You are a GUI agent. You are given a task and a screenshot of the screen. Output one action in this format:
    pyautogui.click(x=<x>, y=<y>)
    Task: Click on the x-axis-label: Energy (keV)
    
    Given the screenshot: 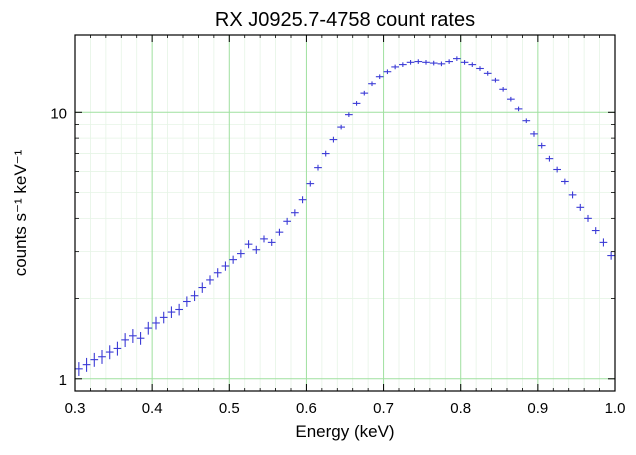 What is the action you would take?
    pyautogui.click(x=344, y=431)
    